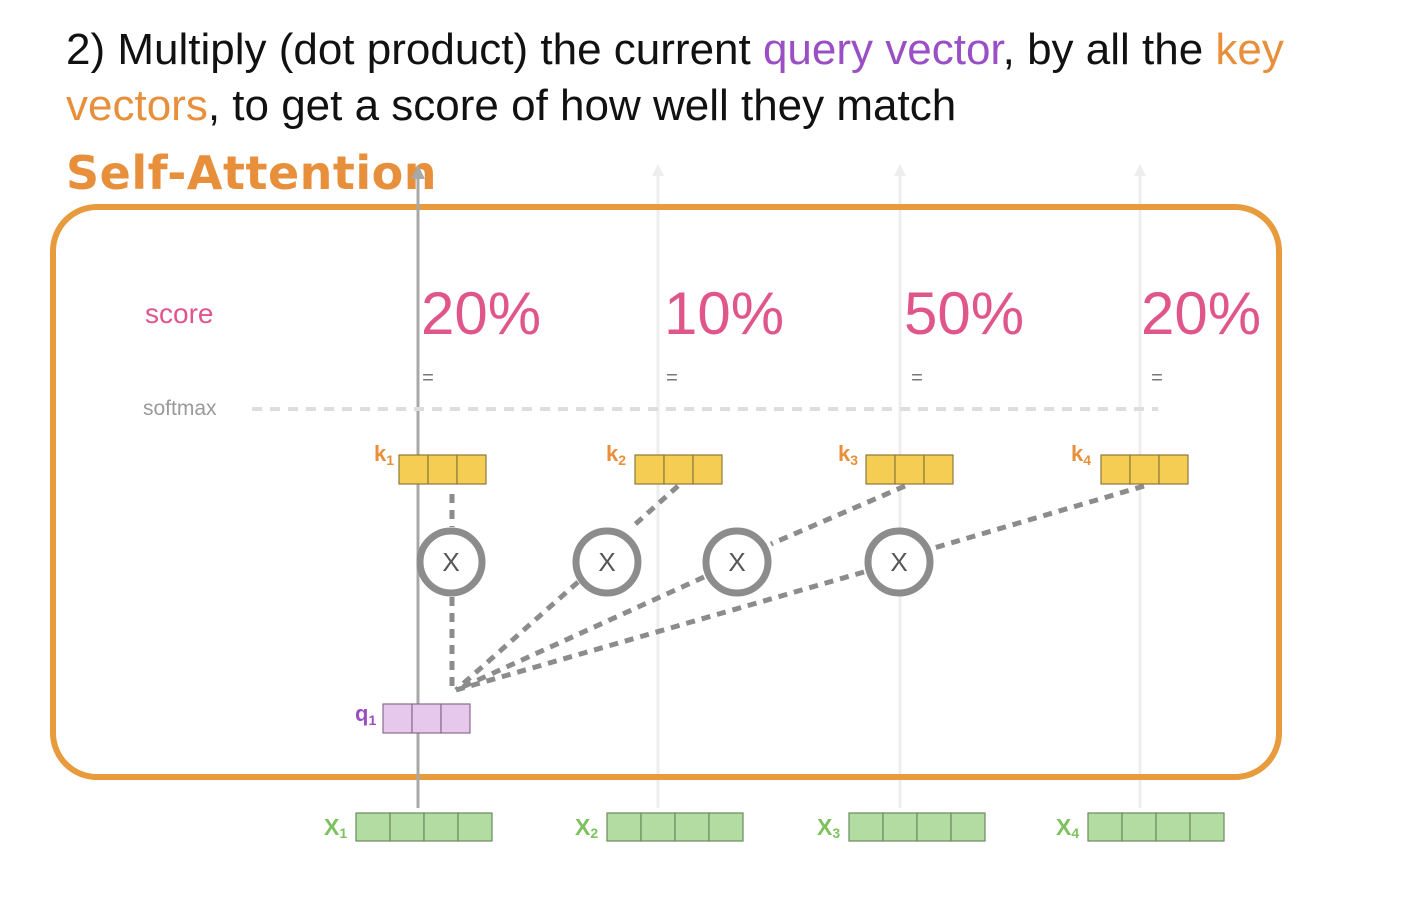  Describe the element at coordinates (252, 173) in the screenshot. I see `self-attention-title: Self-Attention` at that location.